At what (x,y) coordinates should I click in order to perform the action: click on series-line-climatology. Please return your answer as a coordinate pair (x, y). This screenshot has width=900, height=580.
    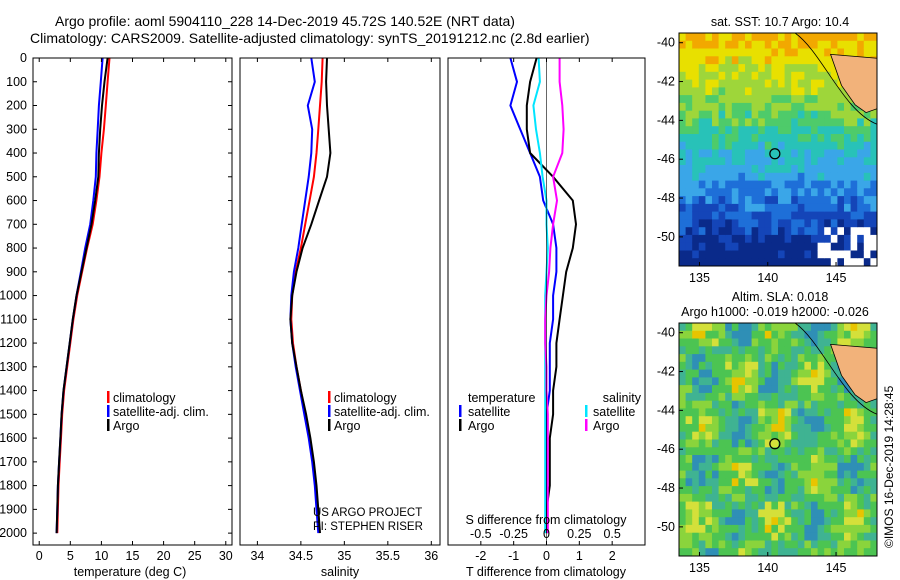
    Looking at the image, I should click on (83, 295).